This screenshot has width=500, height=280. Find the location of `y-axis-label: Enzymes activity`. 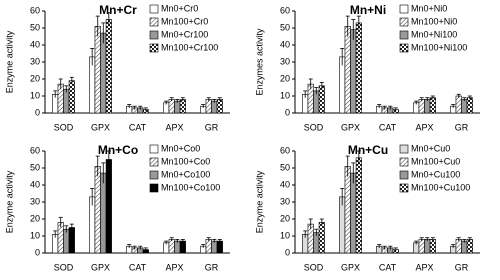

y-axis-label: Enzymes activity is located at coordinates (259, 62).